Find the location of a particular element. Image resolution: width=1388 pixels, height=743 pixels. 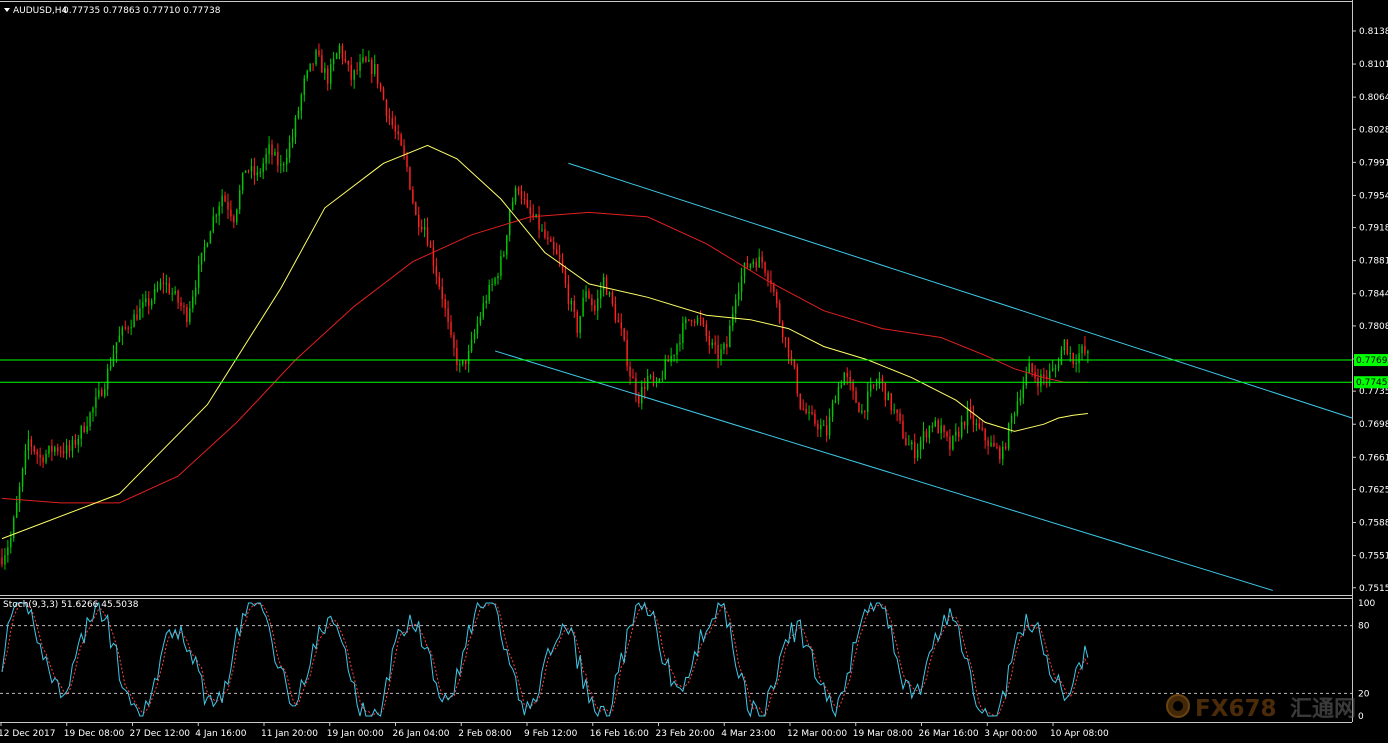

time-tick-label: 2 Feb 08:00 is located at coordinates (485, 734).